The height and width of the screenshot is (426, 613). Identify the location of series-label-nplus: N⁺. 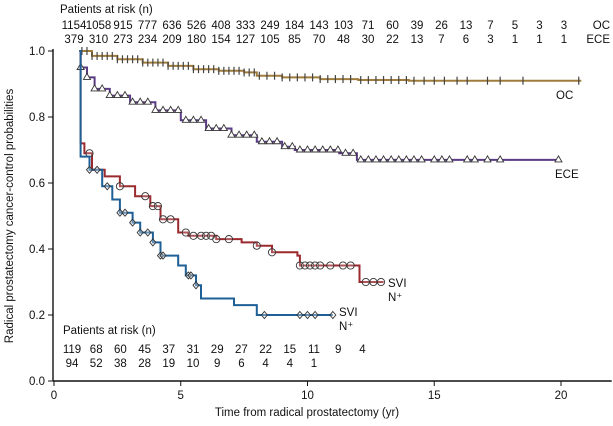
(346, 327).